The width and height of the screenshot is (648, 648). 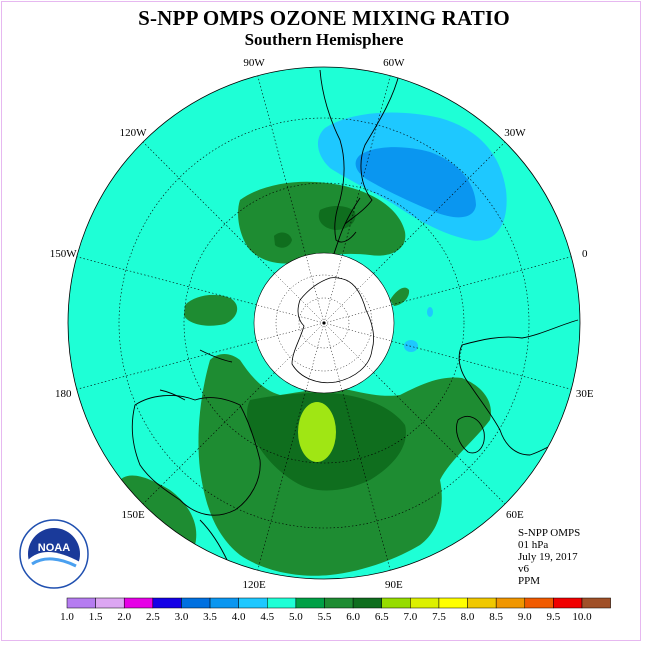 I want to click on ozone-region-5-5-west, so click(x=211, y=310).